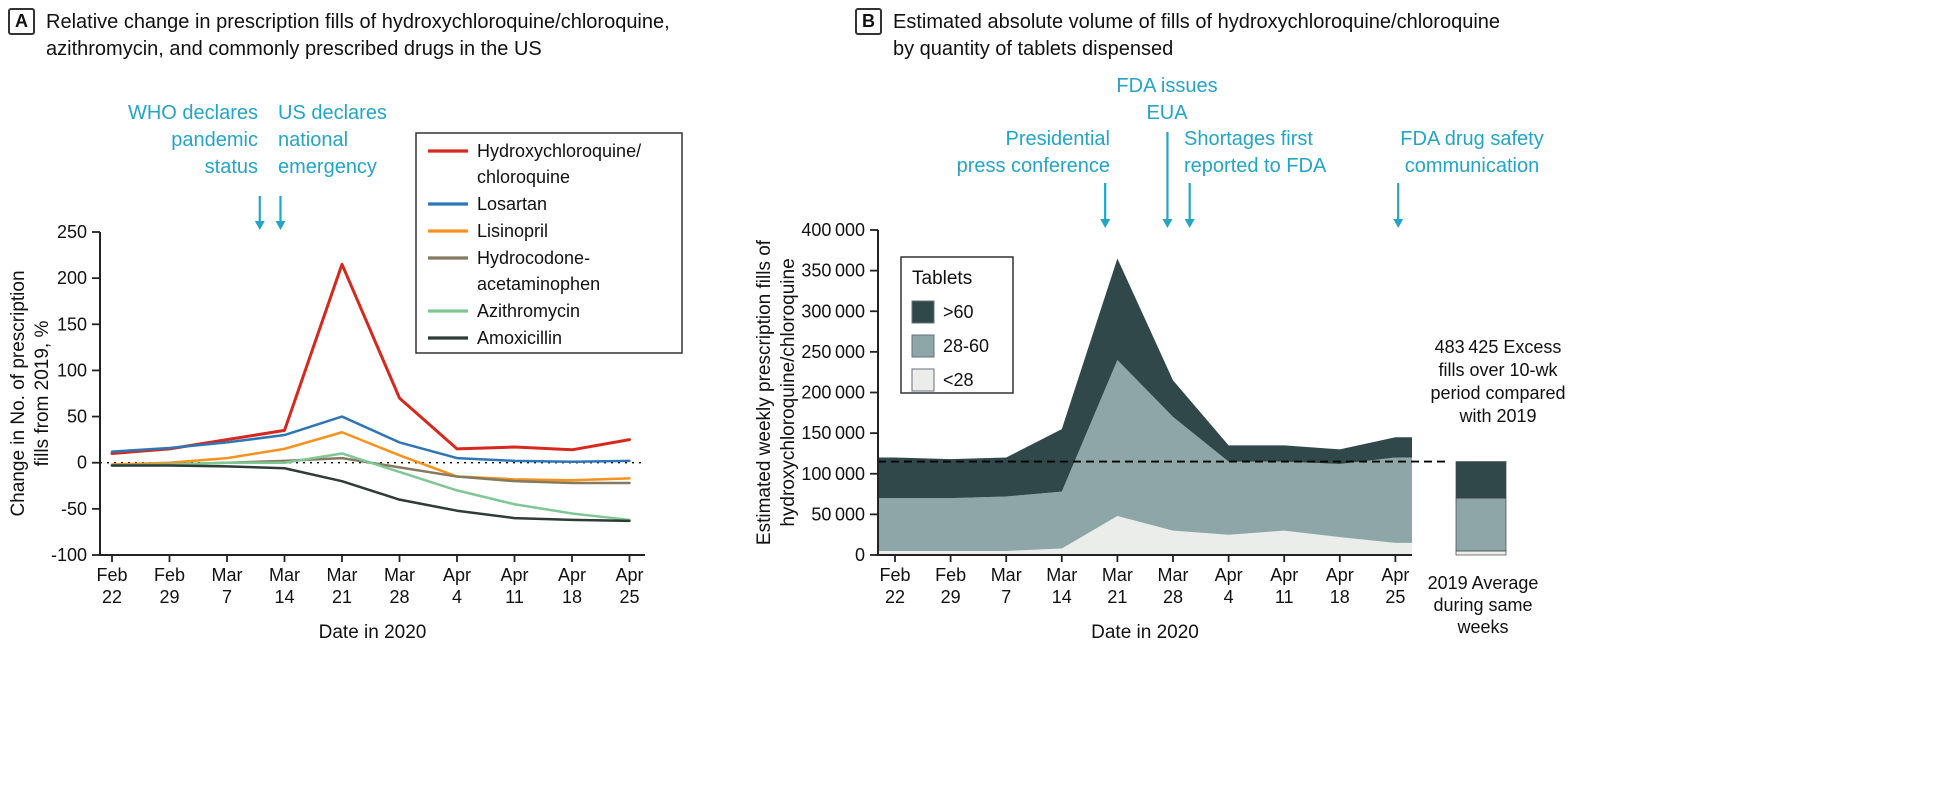  I want to click on panel-b-x-axis-title: Date in 2020, so click(1145, 632).